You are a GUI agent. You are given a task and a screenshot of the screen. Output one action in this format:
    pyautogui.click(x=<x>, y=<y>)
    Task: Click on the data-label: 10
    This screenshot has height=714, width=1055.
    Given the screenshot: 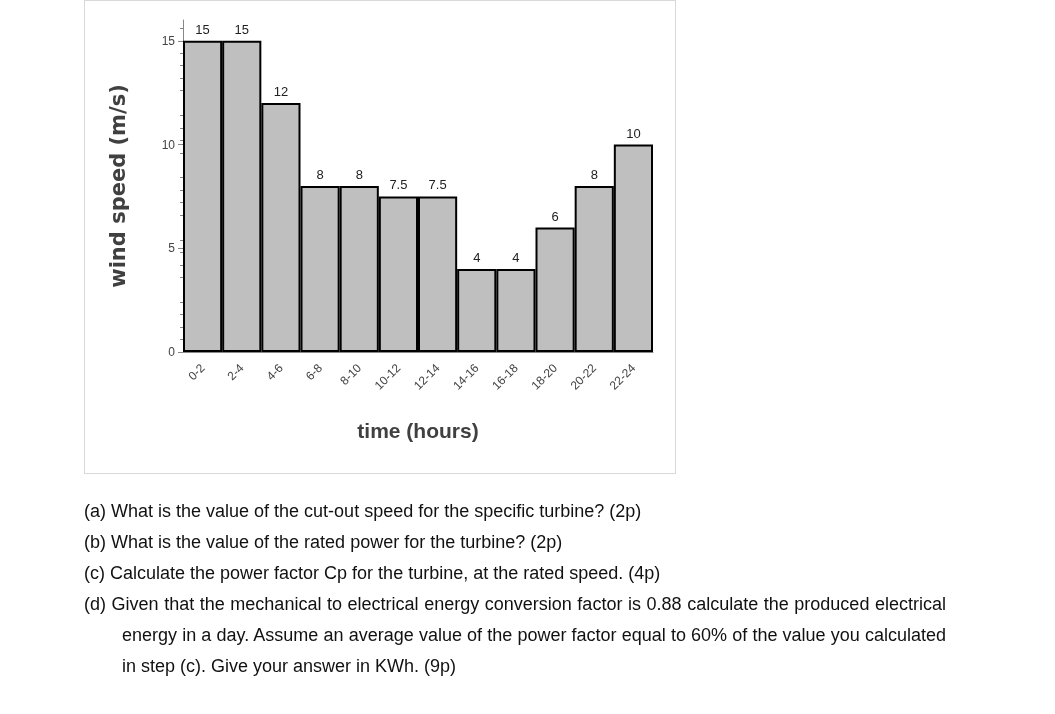 What is the action you would take?
    pyautogui.click(x=633, y=133)
    